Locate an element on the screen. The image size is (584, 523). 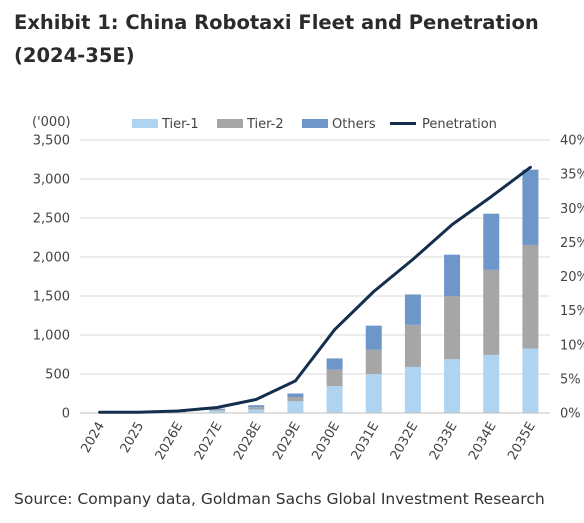
legend-label: Tier-1 is located at coordinates (180, 124).